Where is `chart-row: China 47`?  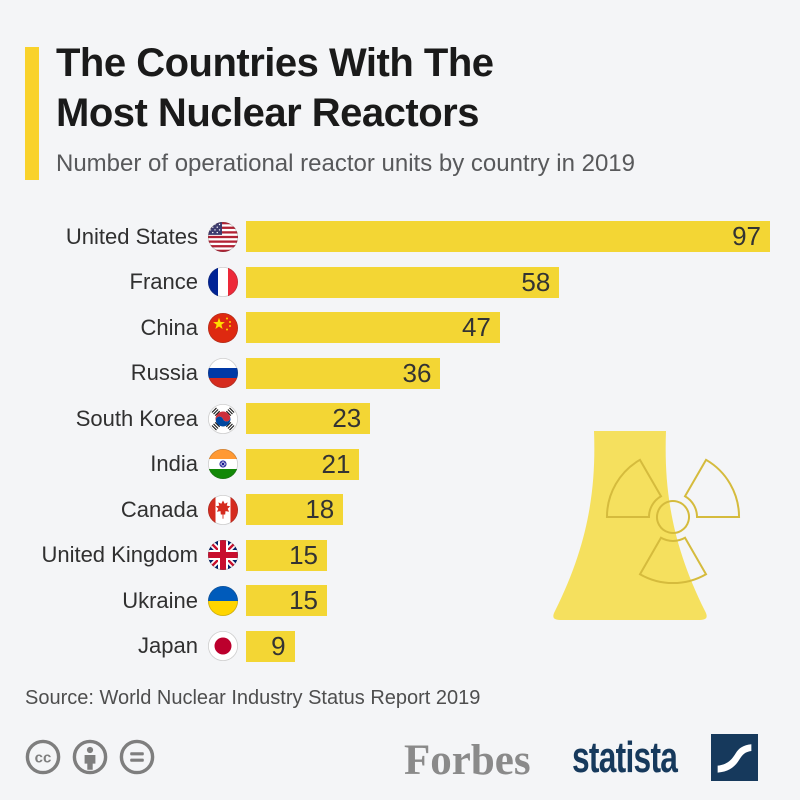 chart-row: China 47 is located at coordinates (400, 328).